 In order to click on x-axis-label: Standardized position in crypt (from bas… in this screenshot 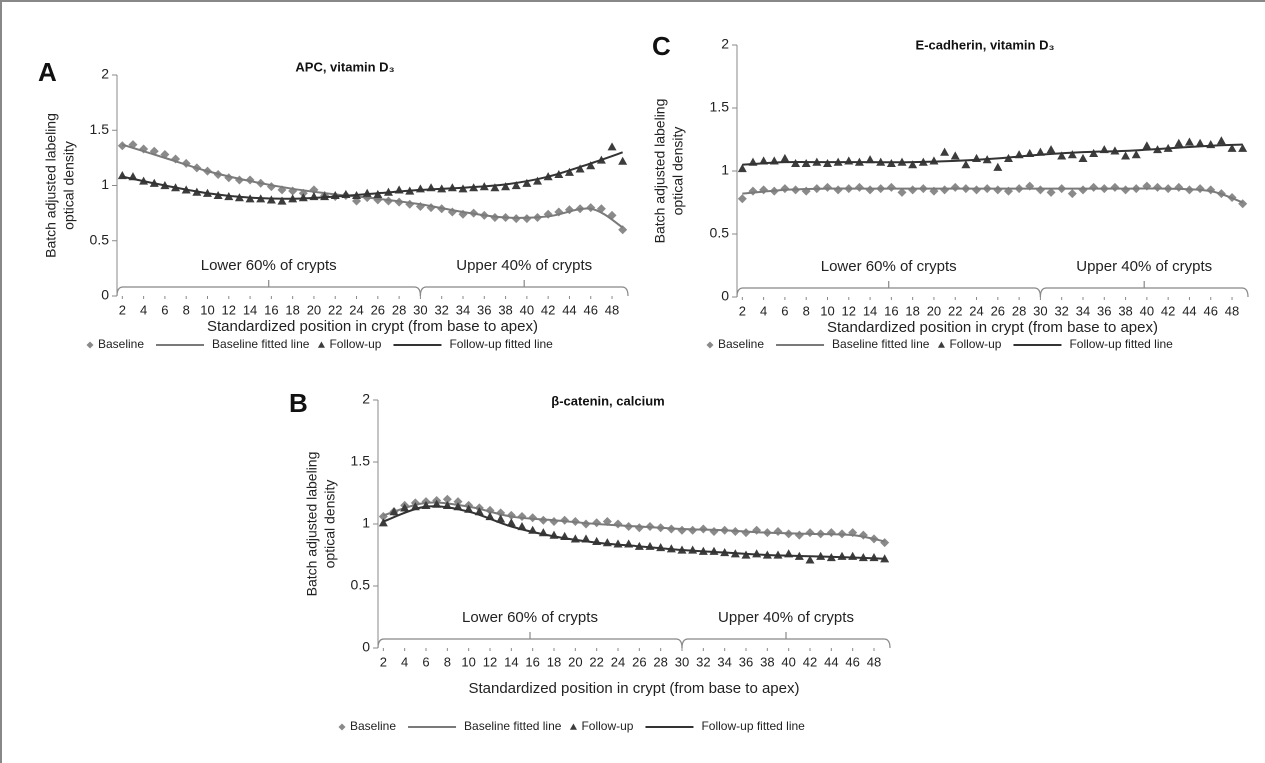, I will do `click(372, 326)`.